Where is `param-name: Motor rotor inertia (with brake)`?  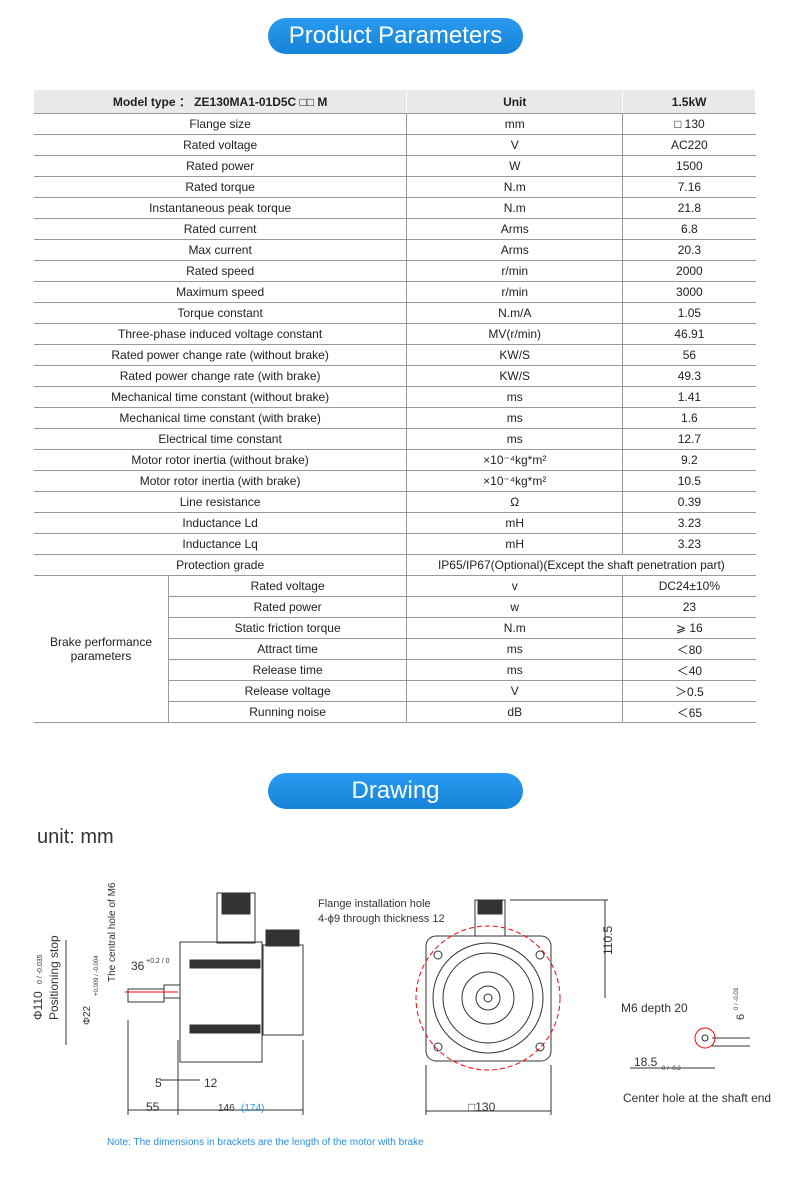
param-name: Motor rotor inertia (with brake) is located at coordinates (221, 481).